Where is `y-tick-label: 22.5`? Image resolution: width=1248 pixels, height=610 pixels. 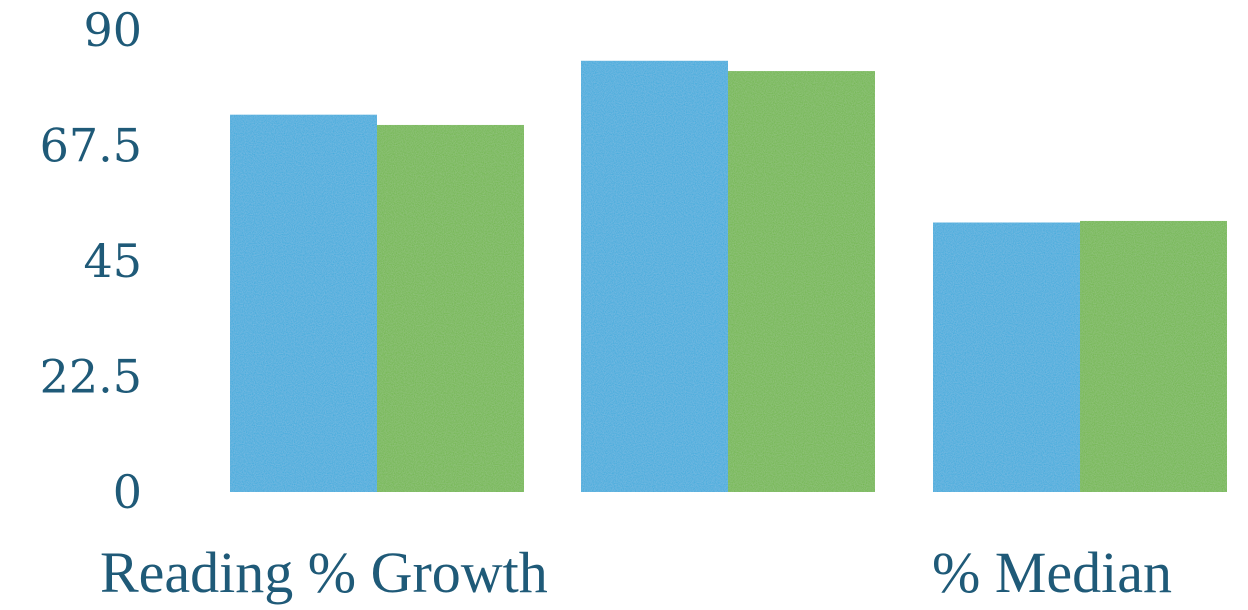
y-tick-label: 22.5 is located at coordinates (91, 377).